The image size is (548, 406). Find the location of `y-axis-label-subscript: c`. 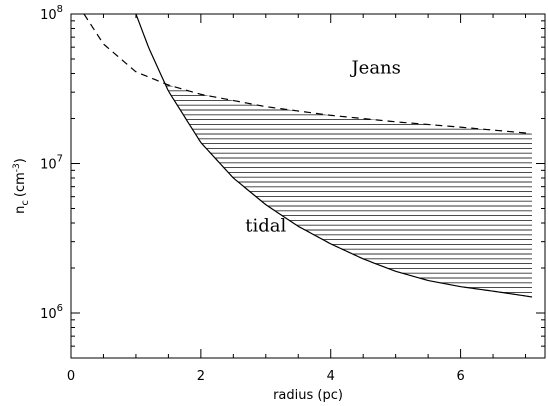

y-axis-label-subscript: c is located at coordinates (25, 203).